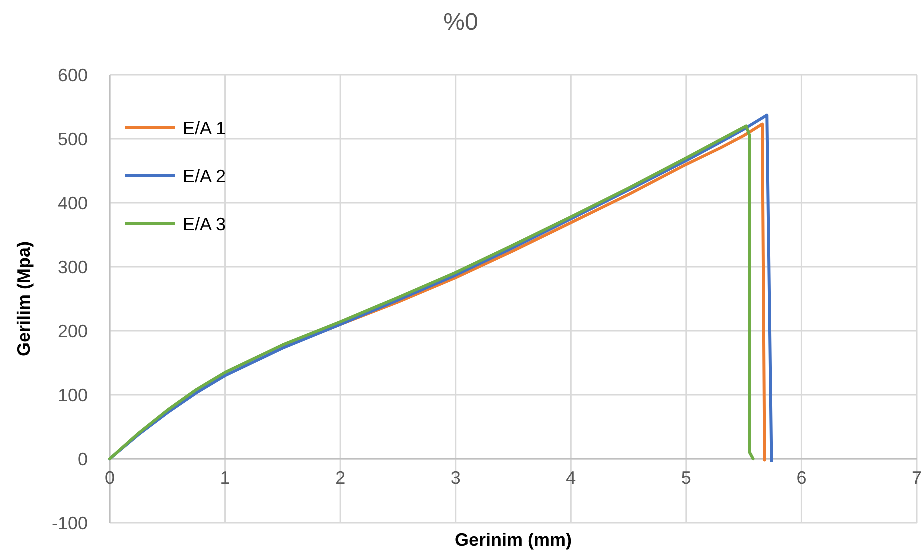 The width and height of the screenshot is (922, 554). What do you see at coordinates (455, 478) in the screenshot?
I see `x-tick-label: 3` at bounding box center [455, 478].